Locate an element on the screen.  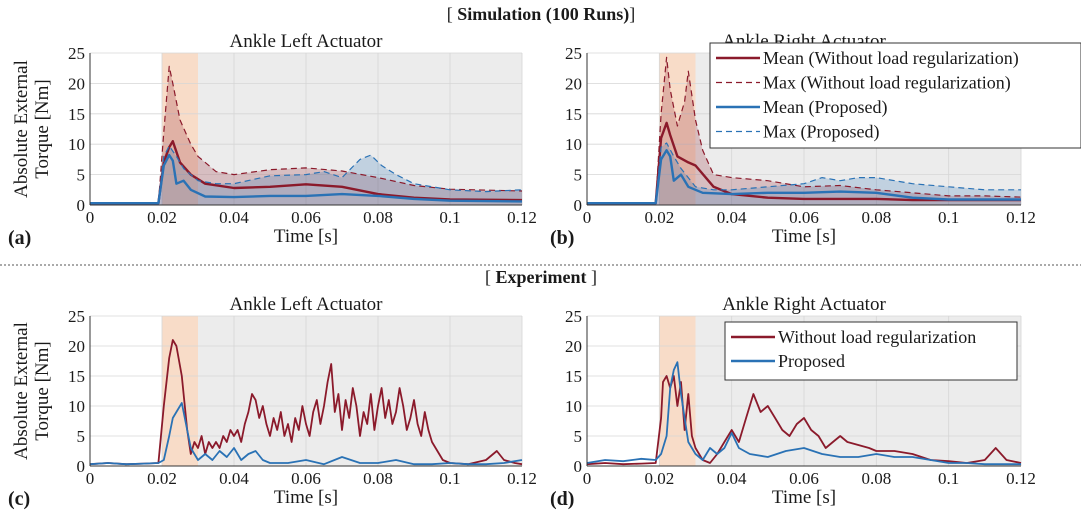
panel-label: (a) is located at coordinates (19, 238).